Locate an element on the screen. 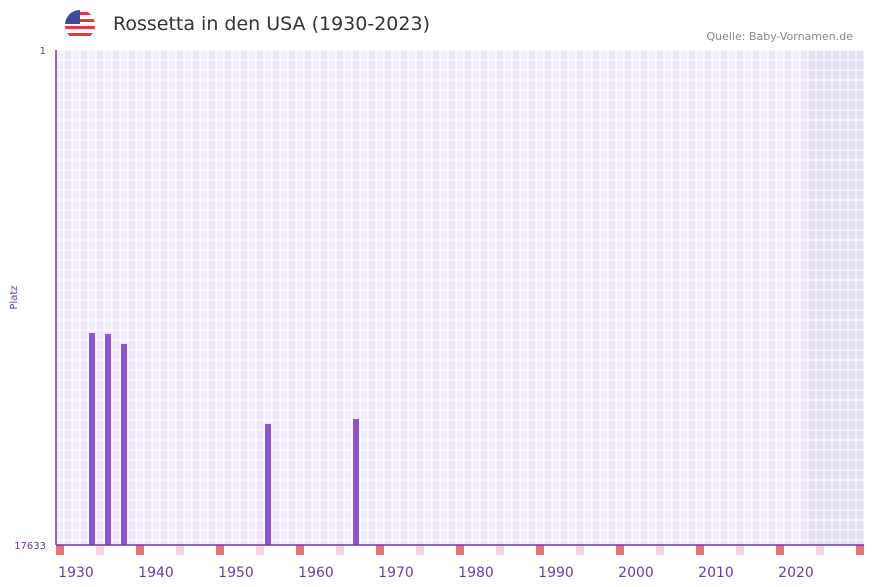 The image size is (873, 587). y-tick-label: 17633 is located at coordinates (30, 546).